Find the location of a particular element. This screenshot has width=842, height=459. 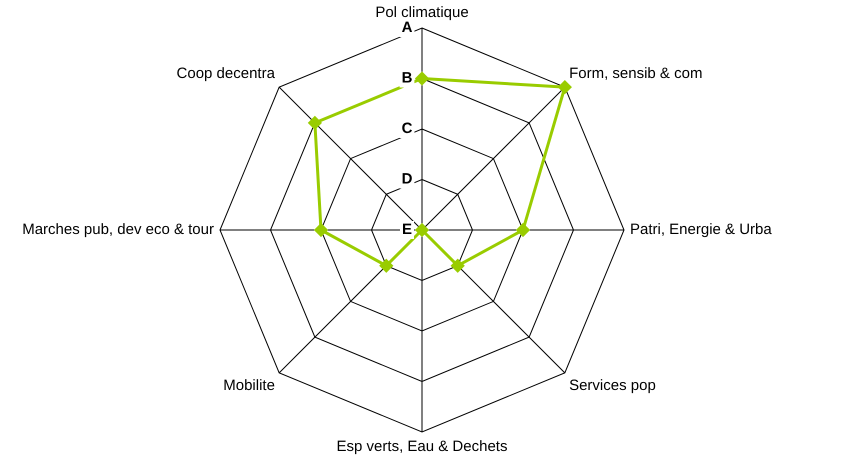

spoke-label: Mobilite is located at coordinates (249, 385).